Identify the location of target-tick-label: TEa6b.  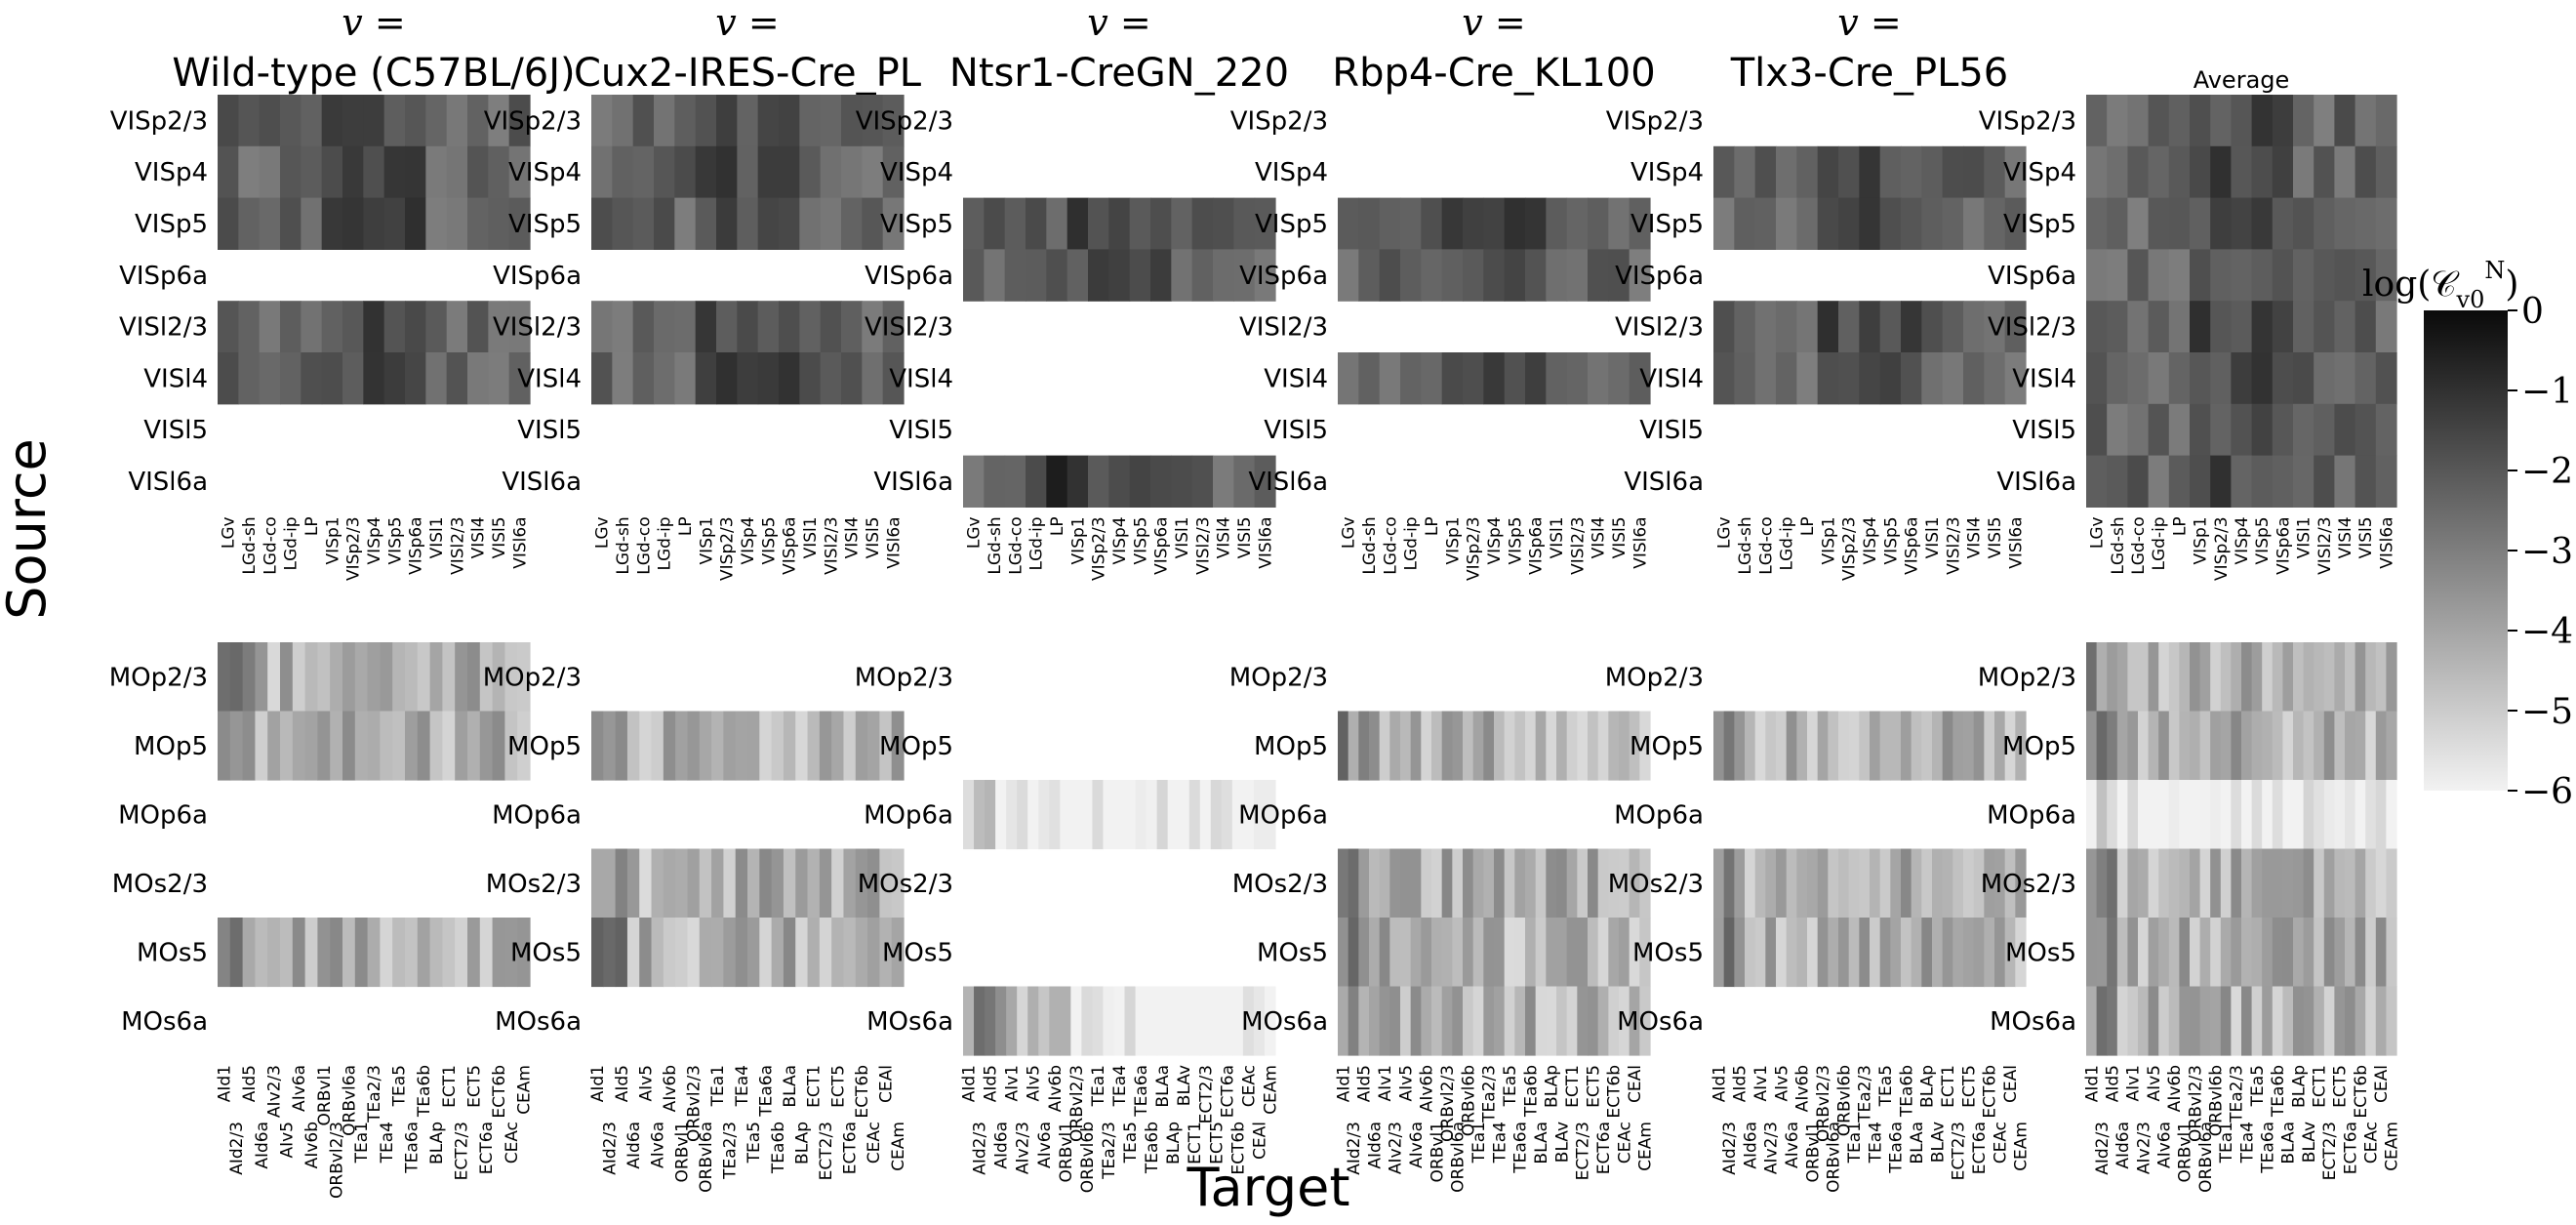
(2278, 1092).